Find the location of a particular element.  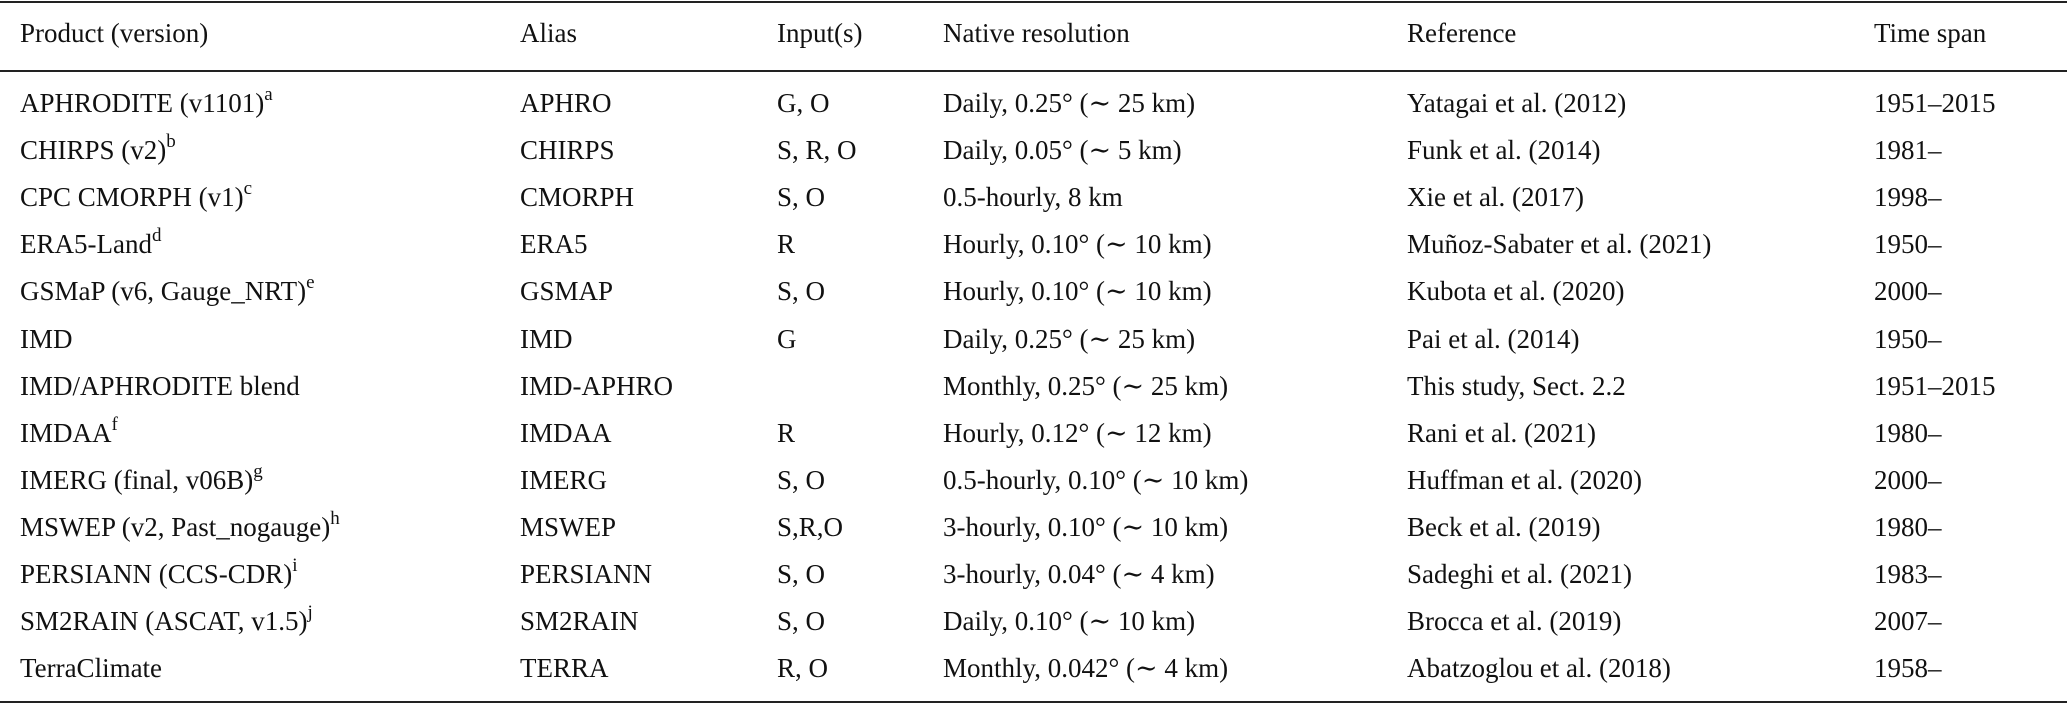

cell-resolution: 0.5-hourly, 0.10° (∼ 10 km) is located at coordinates (1095, 480).